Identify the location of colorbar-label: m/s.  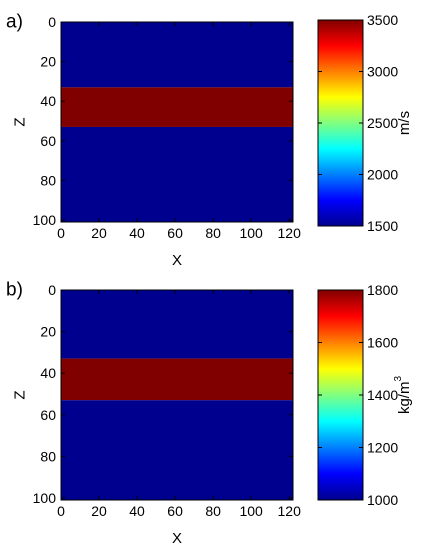
(404, 123).